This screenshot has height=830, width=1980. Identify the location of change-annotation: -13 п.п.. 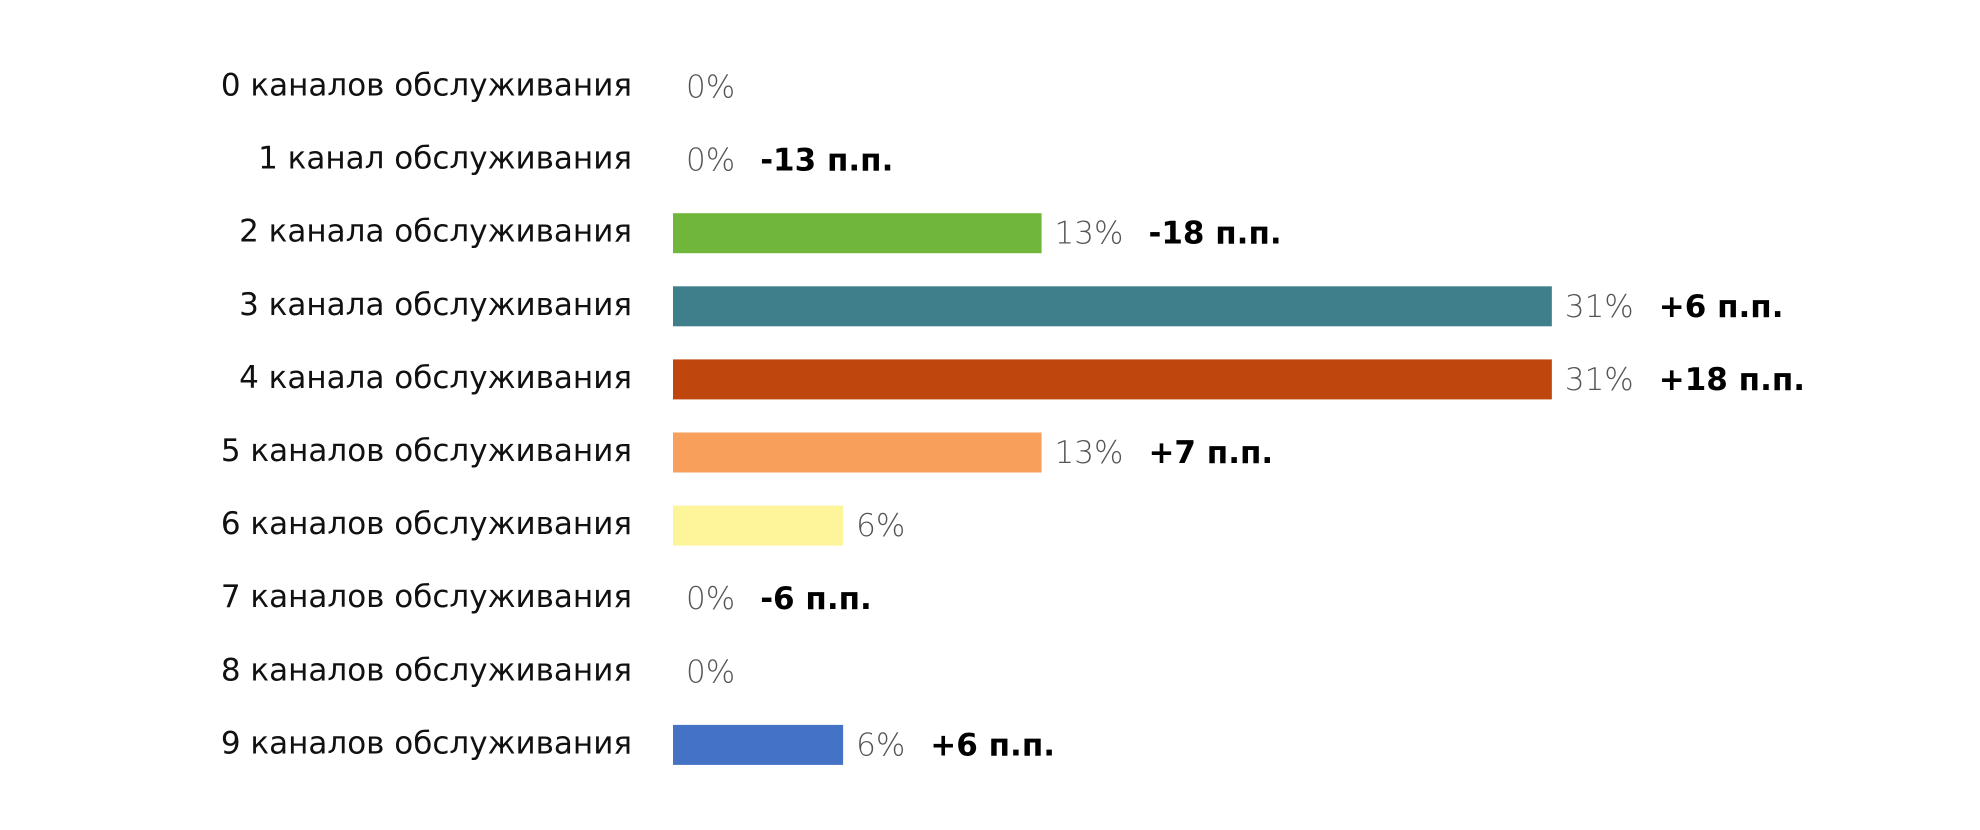
(826, 161).